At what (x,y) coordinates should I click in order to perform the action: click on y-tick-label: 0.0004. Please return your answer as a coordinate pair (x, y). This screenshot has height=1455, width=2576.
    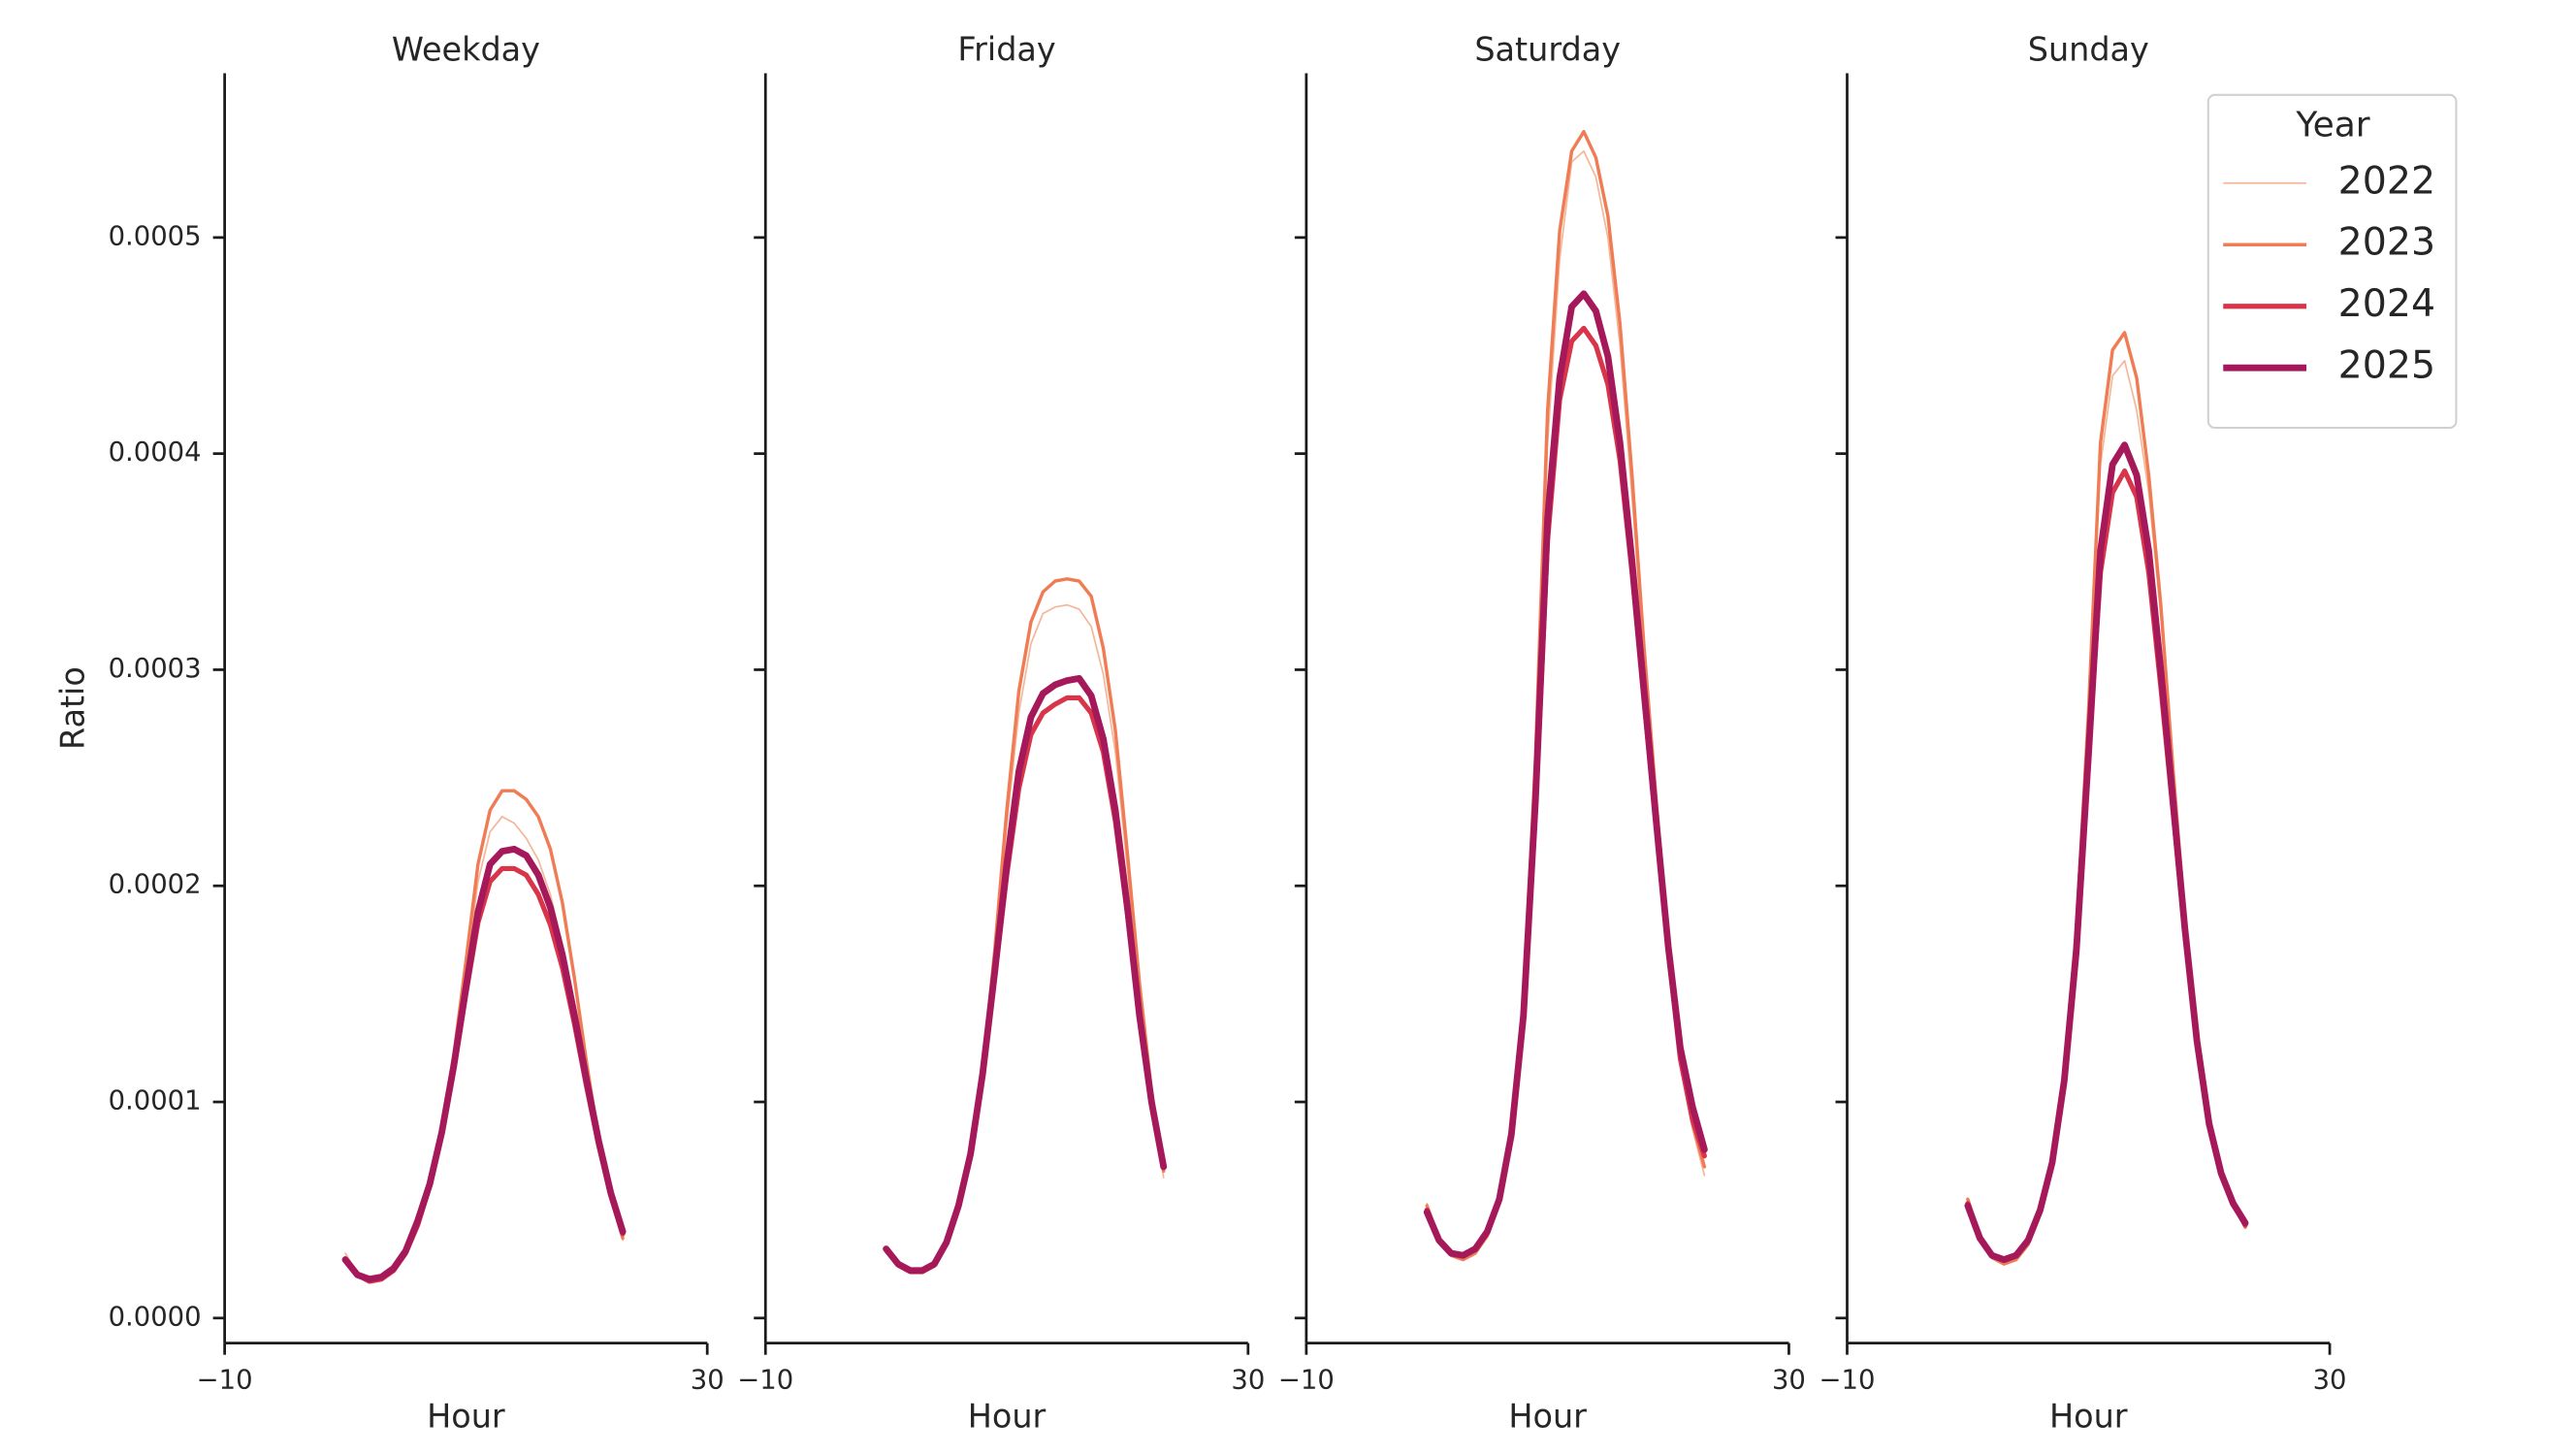
    Looking at the image, I should click on (155, 452).